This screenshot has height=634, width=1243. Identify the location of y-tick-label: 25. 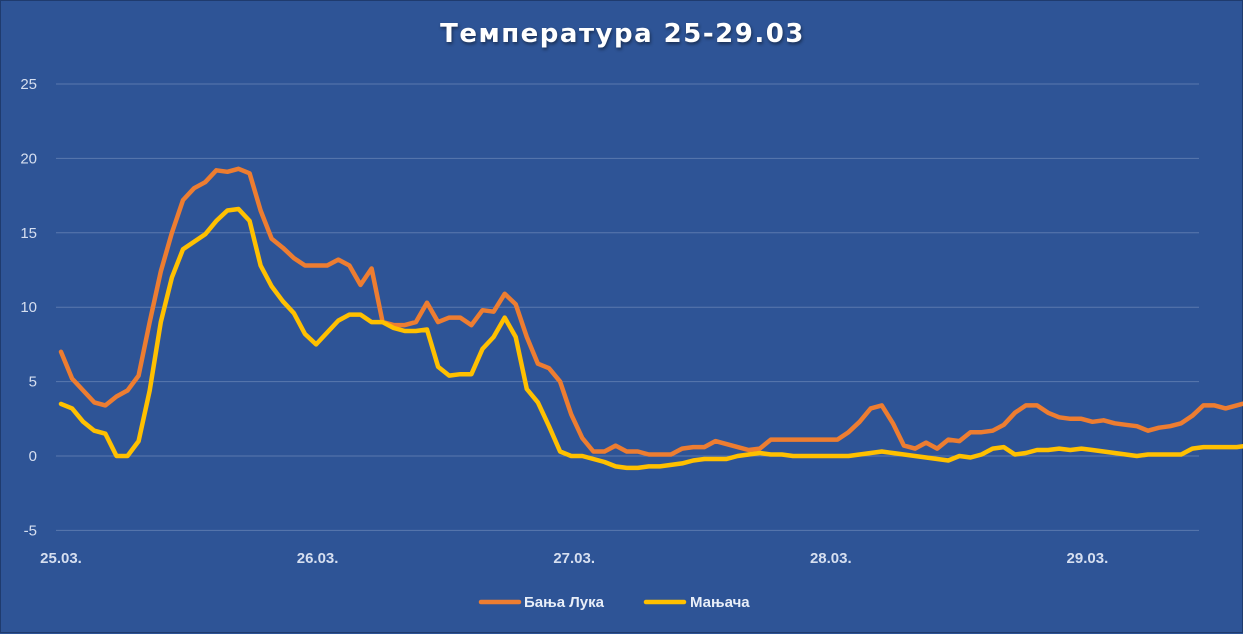
(28, 84).